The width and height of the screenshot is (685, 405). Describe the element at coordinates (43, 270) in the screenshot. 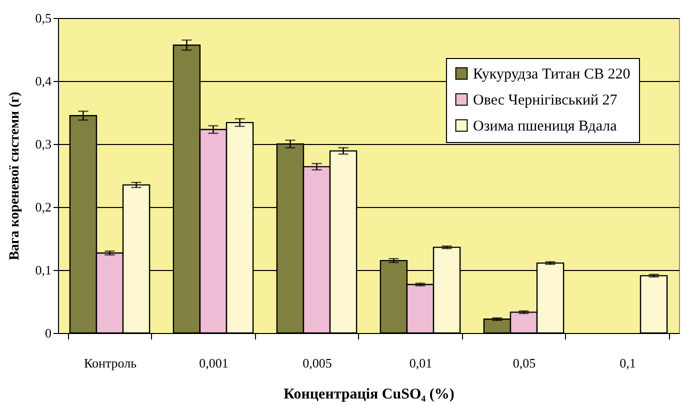

I see `y-tick-label: 0,1` at that location.